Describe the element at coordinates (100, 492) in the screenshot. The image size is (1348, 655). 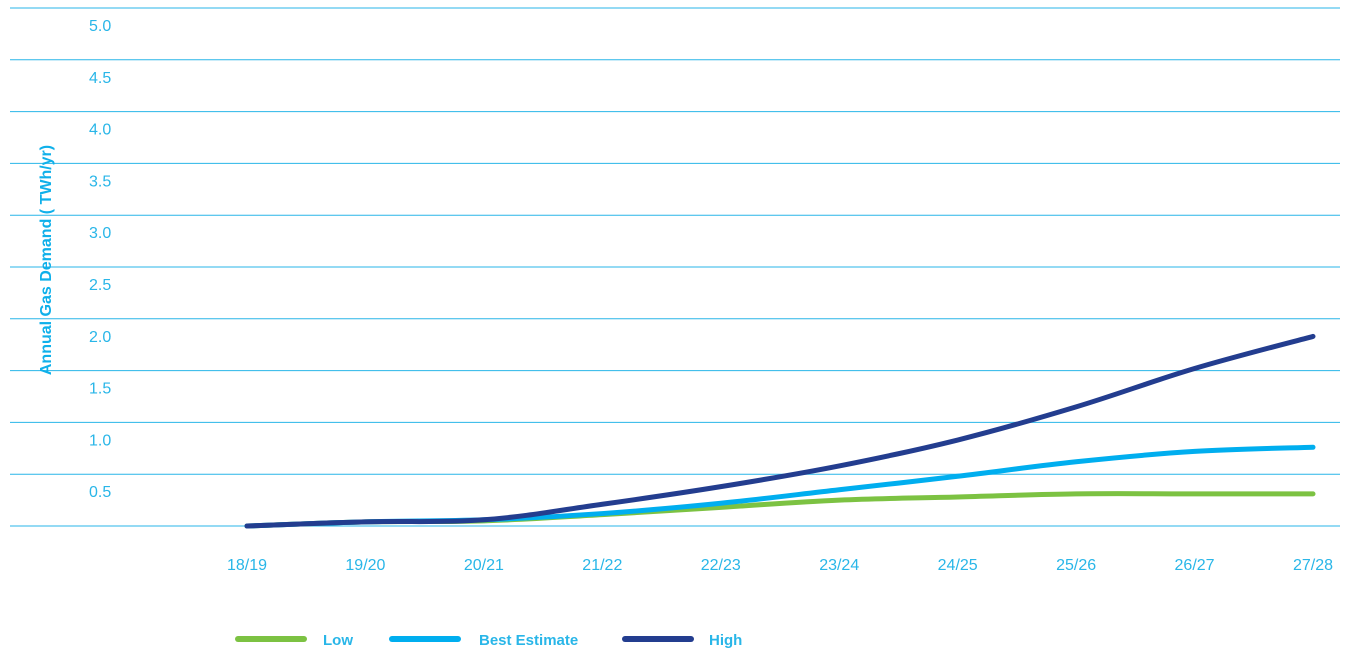
I see `y-tick-label: 0.5` at that location.